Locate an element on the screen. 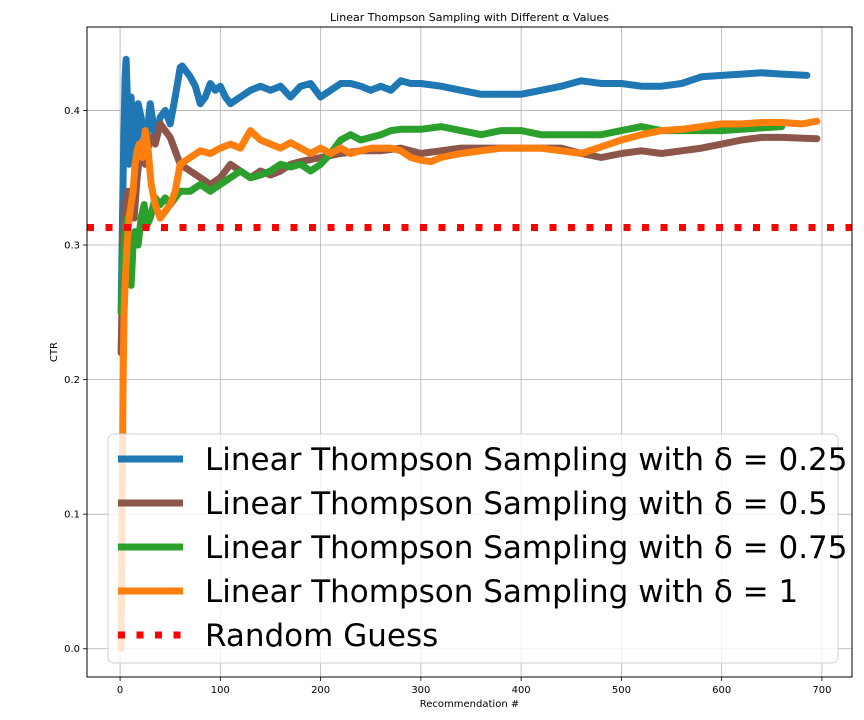  y-tick-label: 0.2 is located at coordinates (72, 380).